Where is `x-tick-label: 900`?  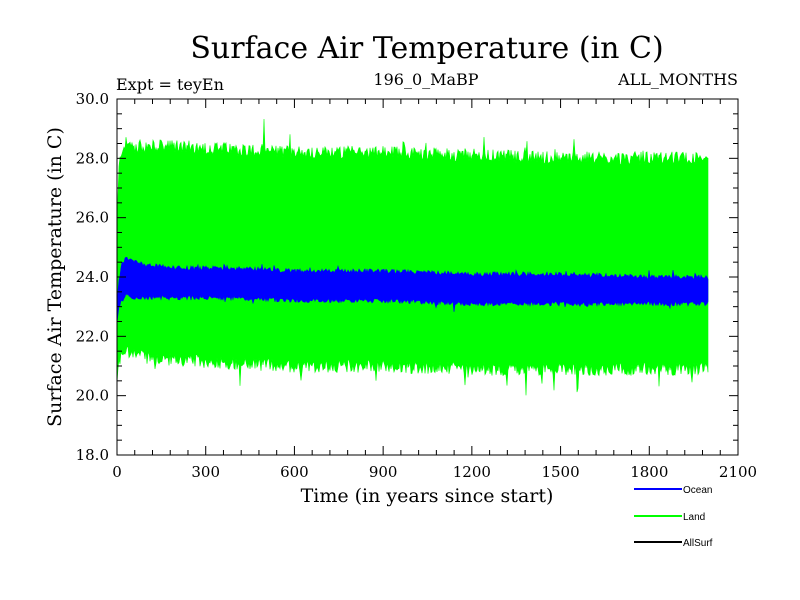
x-tick-label: 900 is located at coordinates (383, 472).